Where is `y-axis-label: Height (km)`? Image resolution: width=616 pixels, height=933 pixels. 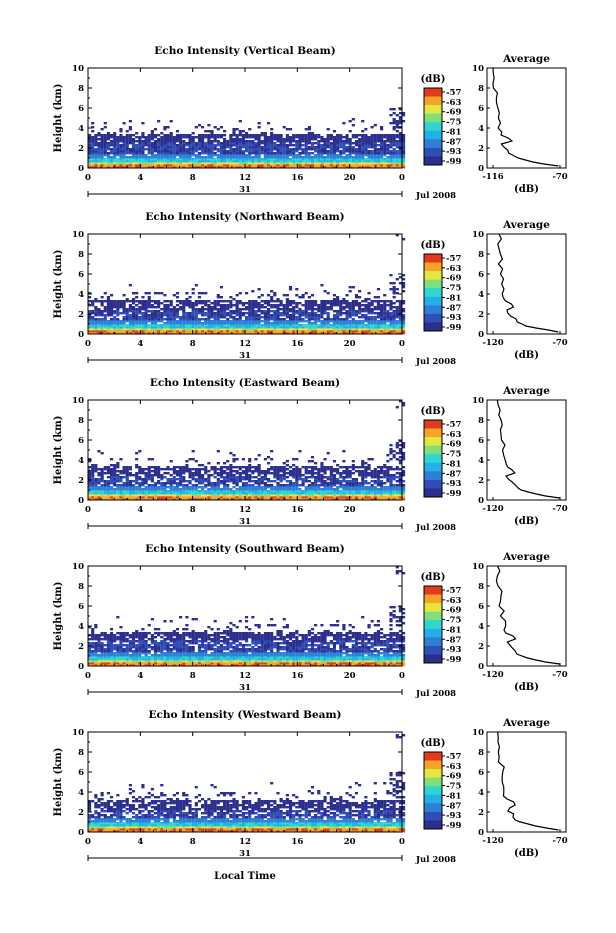
y-axis-label: Height (km) is located at coordinates (58, 118).